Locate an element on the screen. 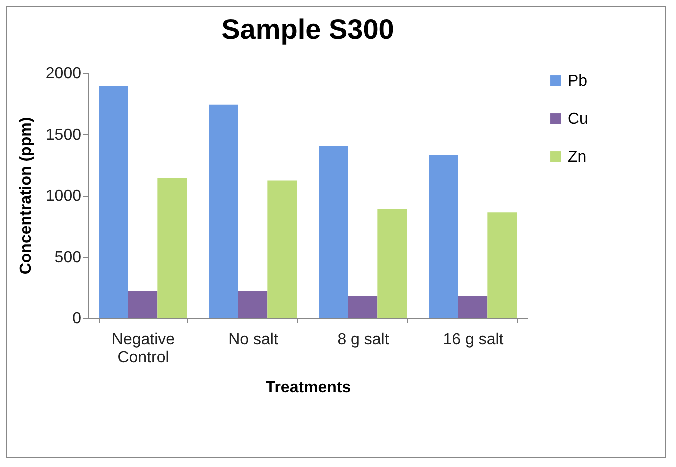 Image resolution: width=676 pixels, height=467 pixels. legend-label: Zn is located at coordinates (577, 157).